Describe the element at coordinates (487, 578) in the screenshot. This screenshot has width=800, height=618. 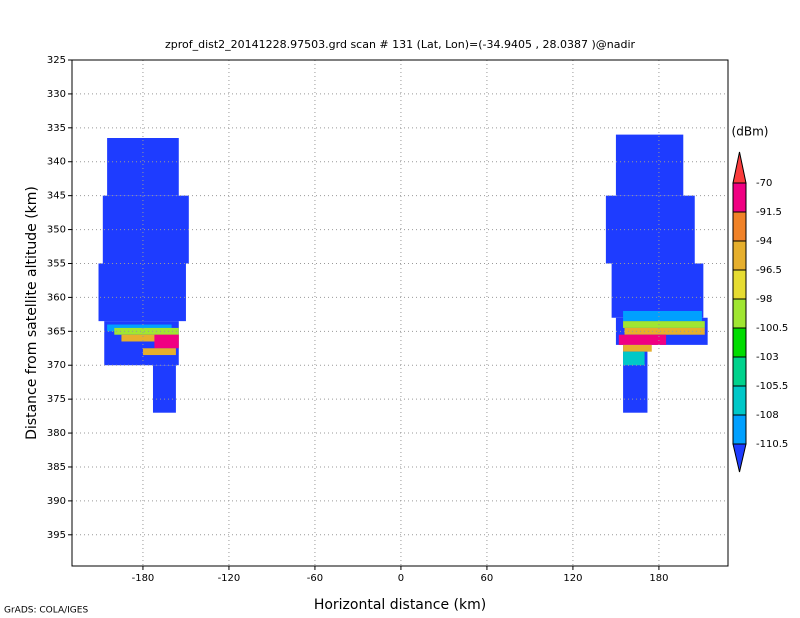
I see `x-tick-label: 60` at that location.